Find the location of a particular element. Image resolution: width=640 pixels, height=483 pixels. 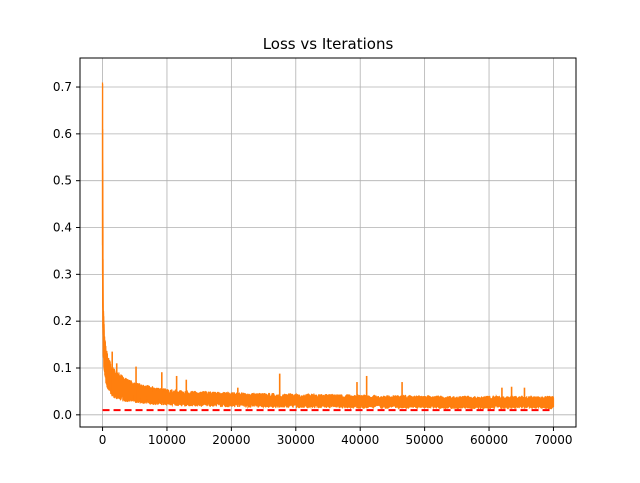

x-tick-label: 30000 is located at coordinates (296, 440).